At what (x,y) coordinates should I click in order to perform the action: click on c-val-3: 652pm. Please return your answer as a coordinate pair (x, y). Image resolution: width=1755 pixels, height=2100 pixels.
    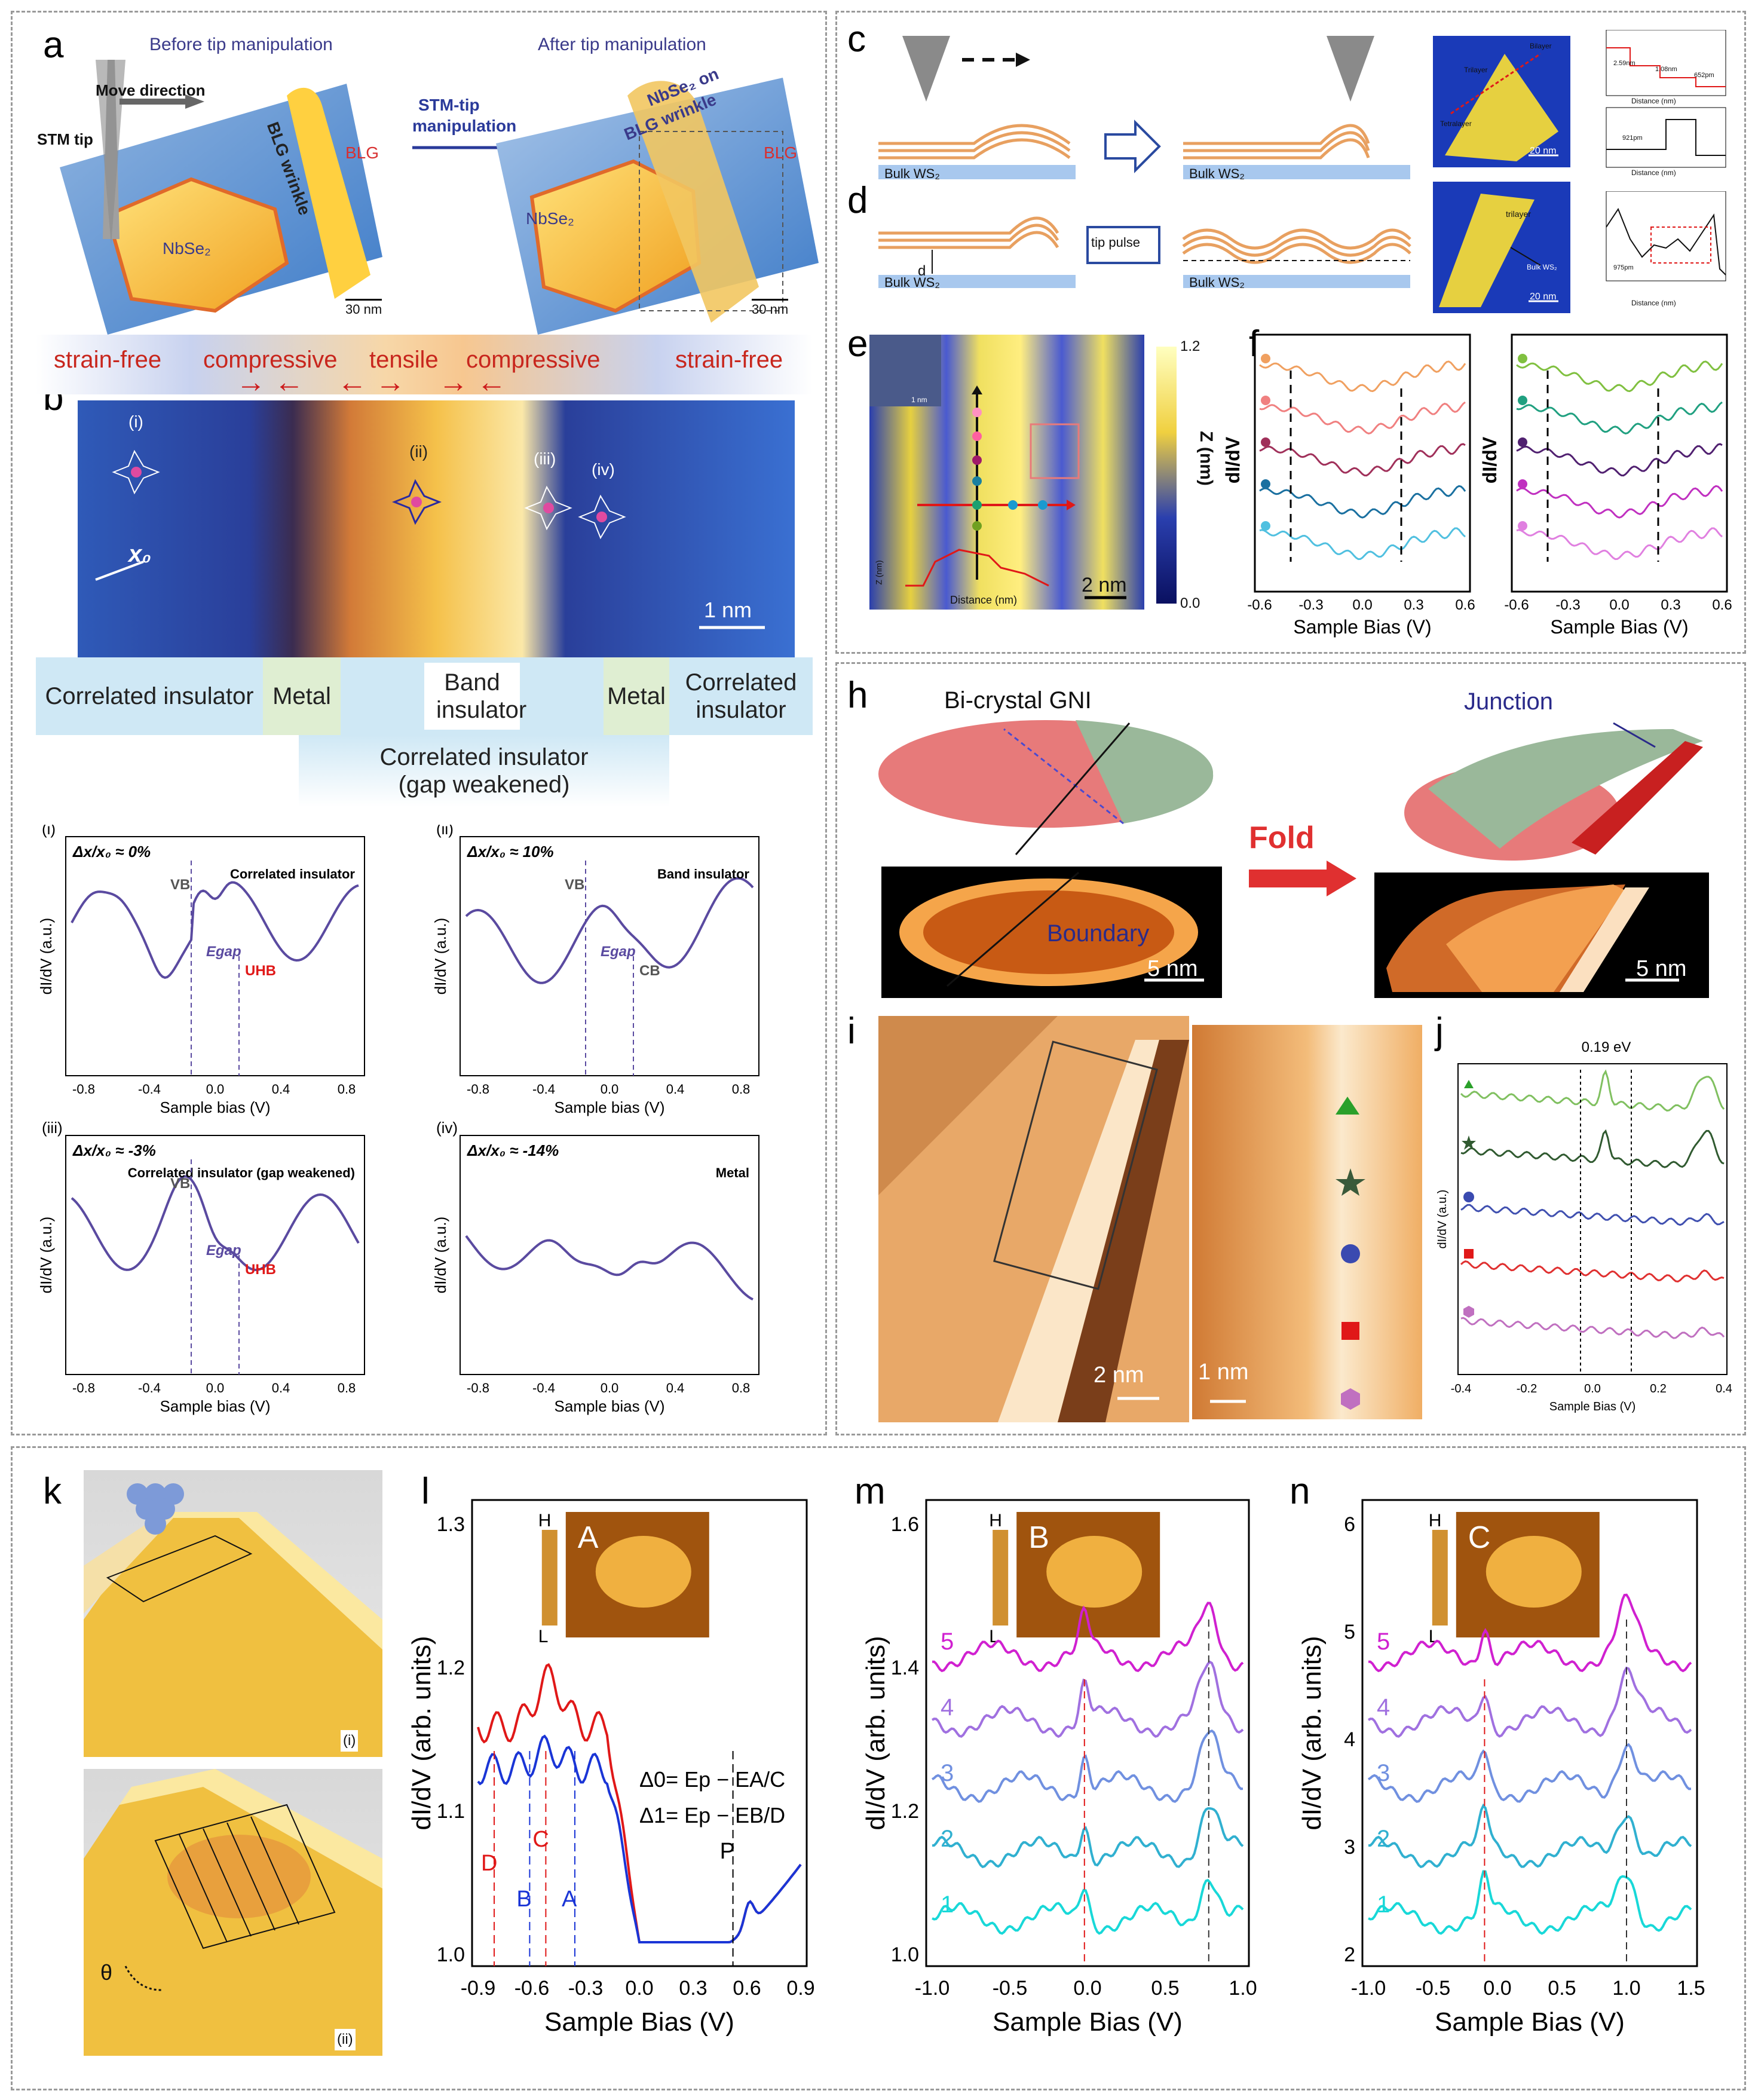
    Looking at the image, I should click on (1704, 75).